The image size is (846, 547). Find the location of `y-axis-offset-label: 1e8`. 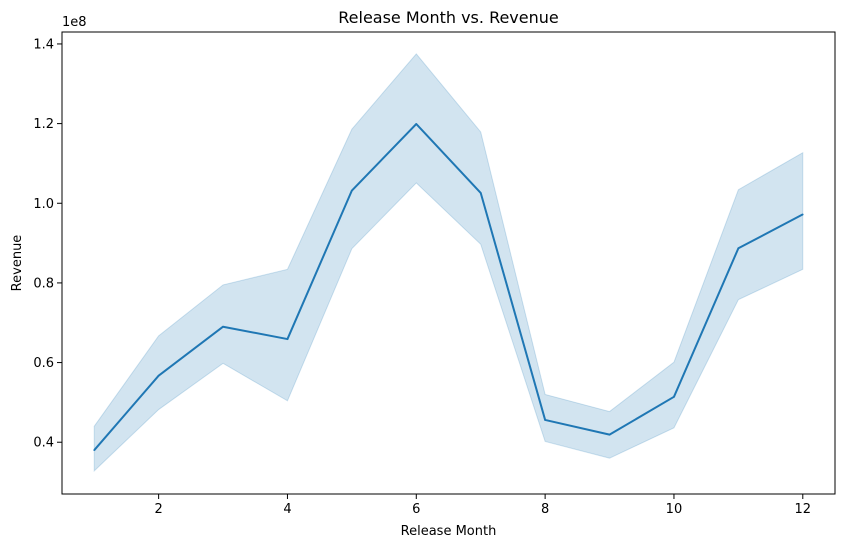

y-axis-offset-label: 1e8 is located at coordinates (74, 22).